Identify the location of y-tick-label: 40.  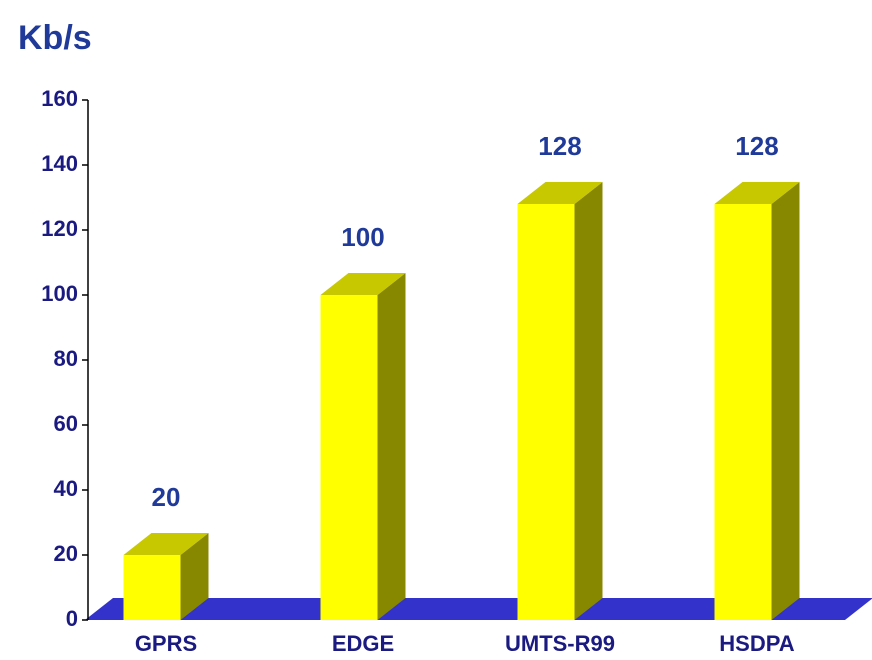
(66, 488).